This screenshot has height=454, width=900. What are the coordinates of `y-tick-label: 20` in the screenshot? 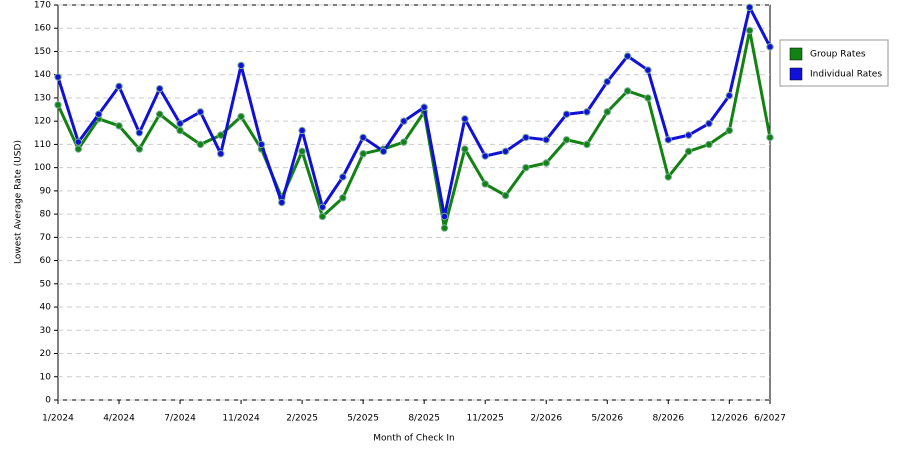 It's located at (46, 354).